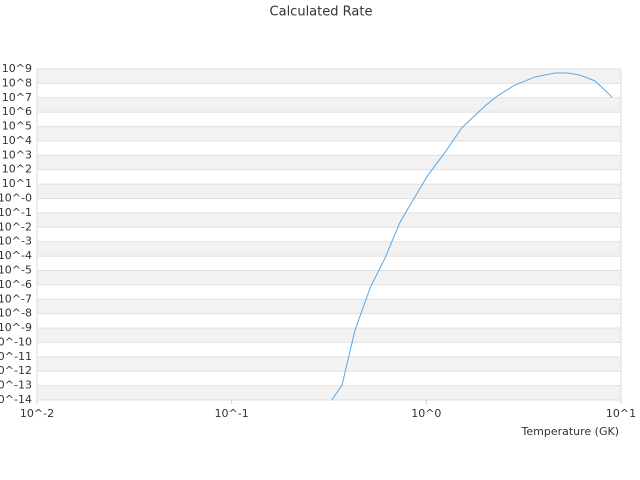 This screenshot has height=480, width=640. I want to click on y-tick-label: 10^-8, so click(16, 313).